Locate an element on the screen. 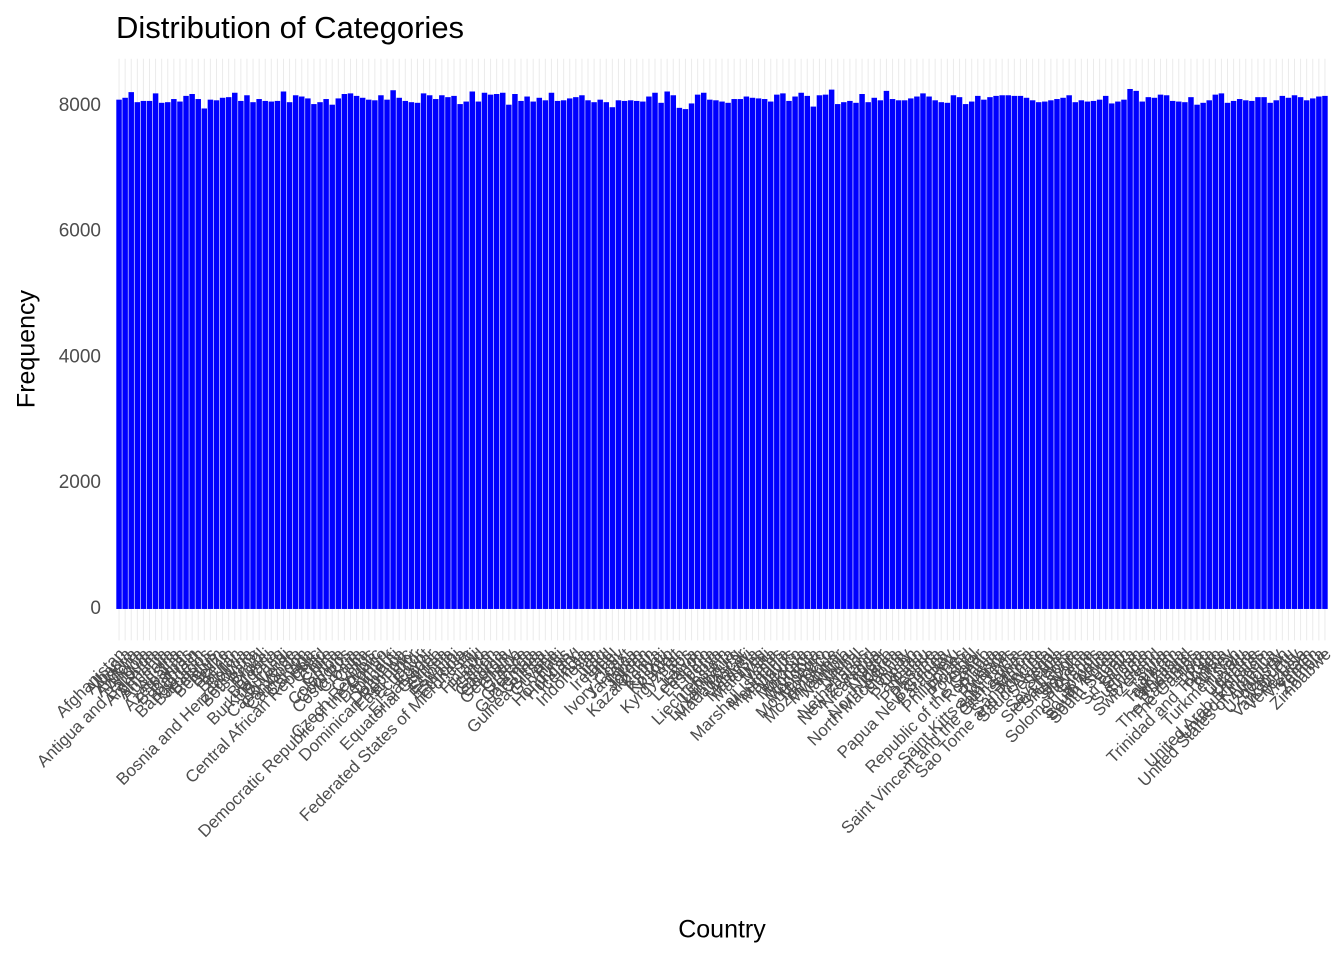  x-axis-label: Country is located at coordinates (722, 930).